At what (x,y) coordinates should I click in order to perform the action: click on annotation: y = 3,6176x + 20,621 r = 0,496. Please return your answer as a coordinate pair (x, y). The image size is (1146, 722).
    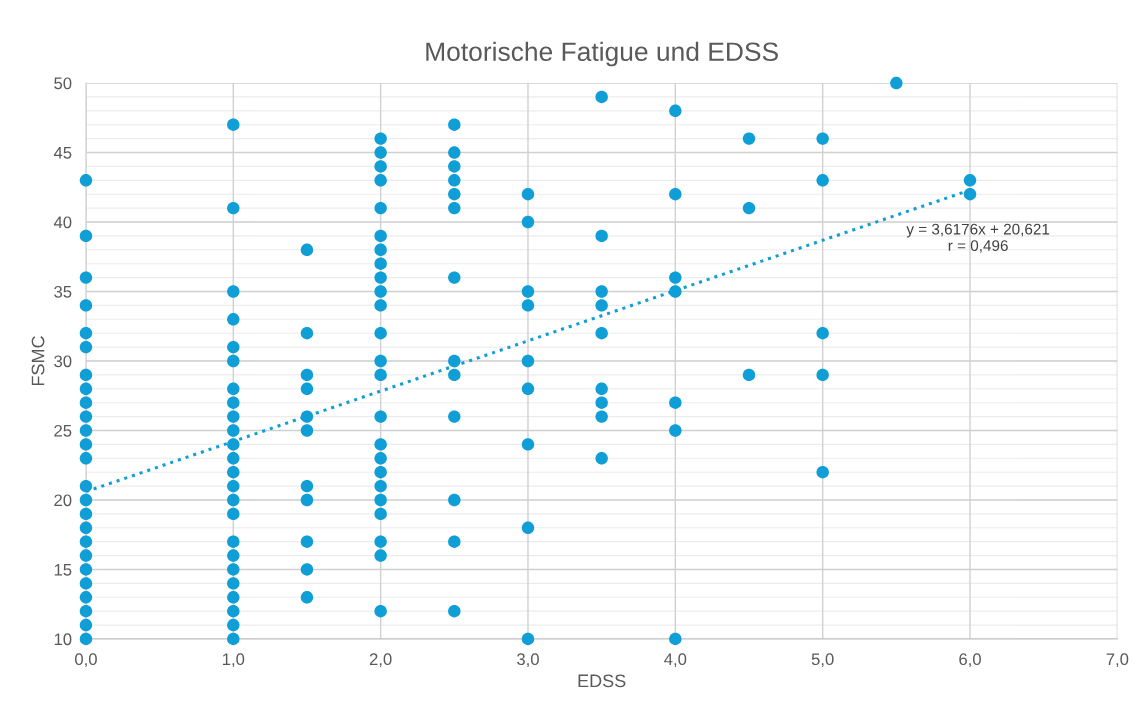
    Looking at the image, I should click on (978, 238).